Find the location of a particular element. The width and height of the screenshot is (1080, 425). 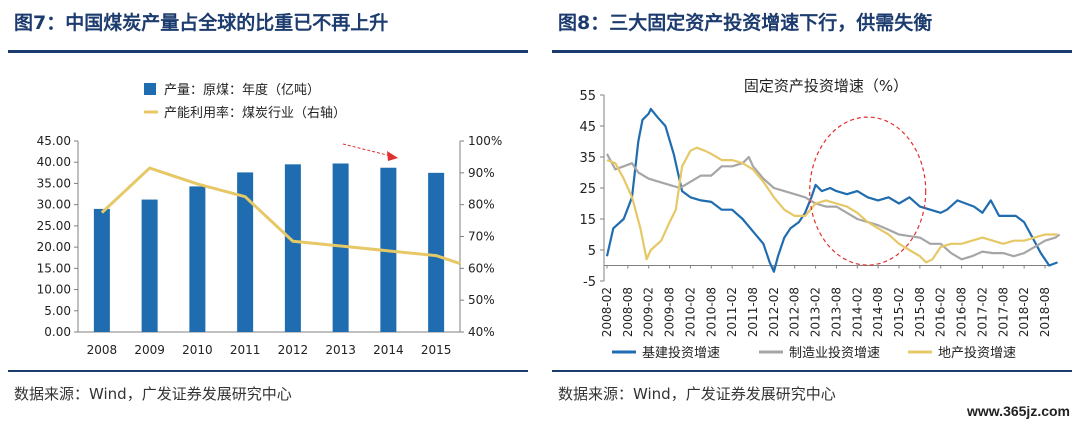

x-tick-label: 2012-08 is located at coordinates (795, 312).